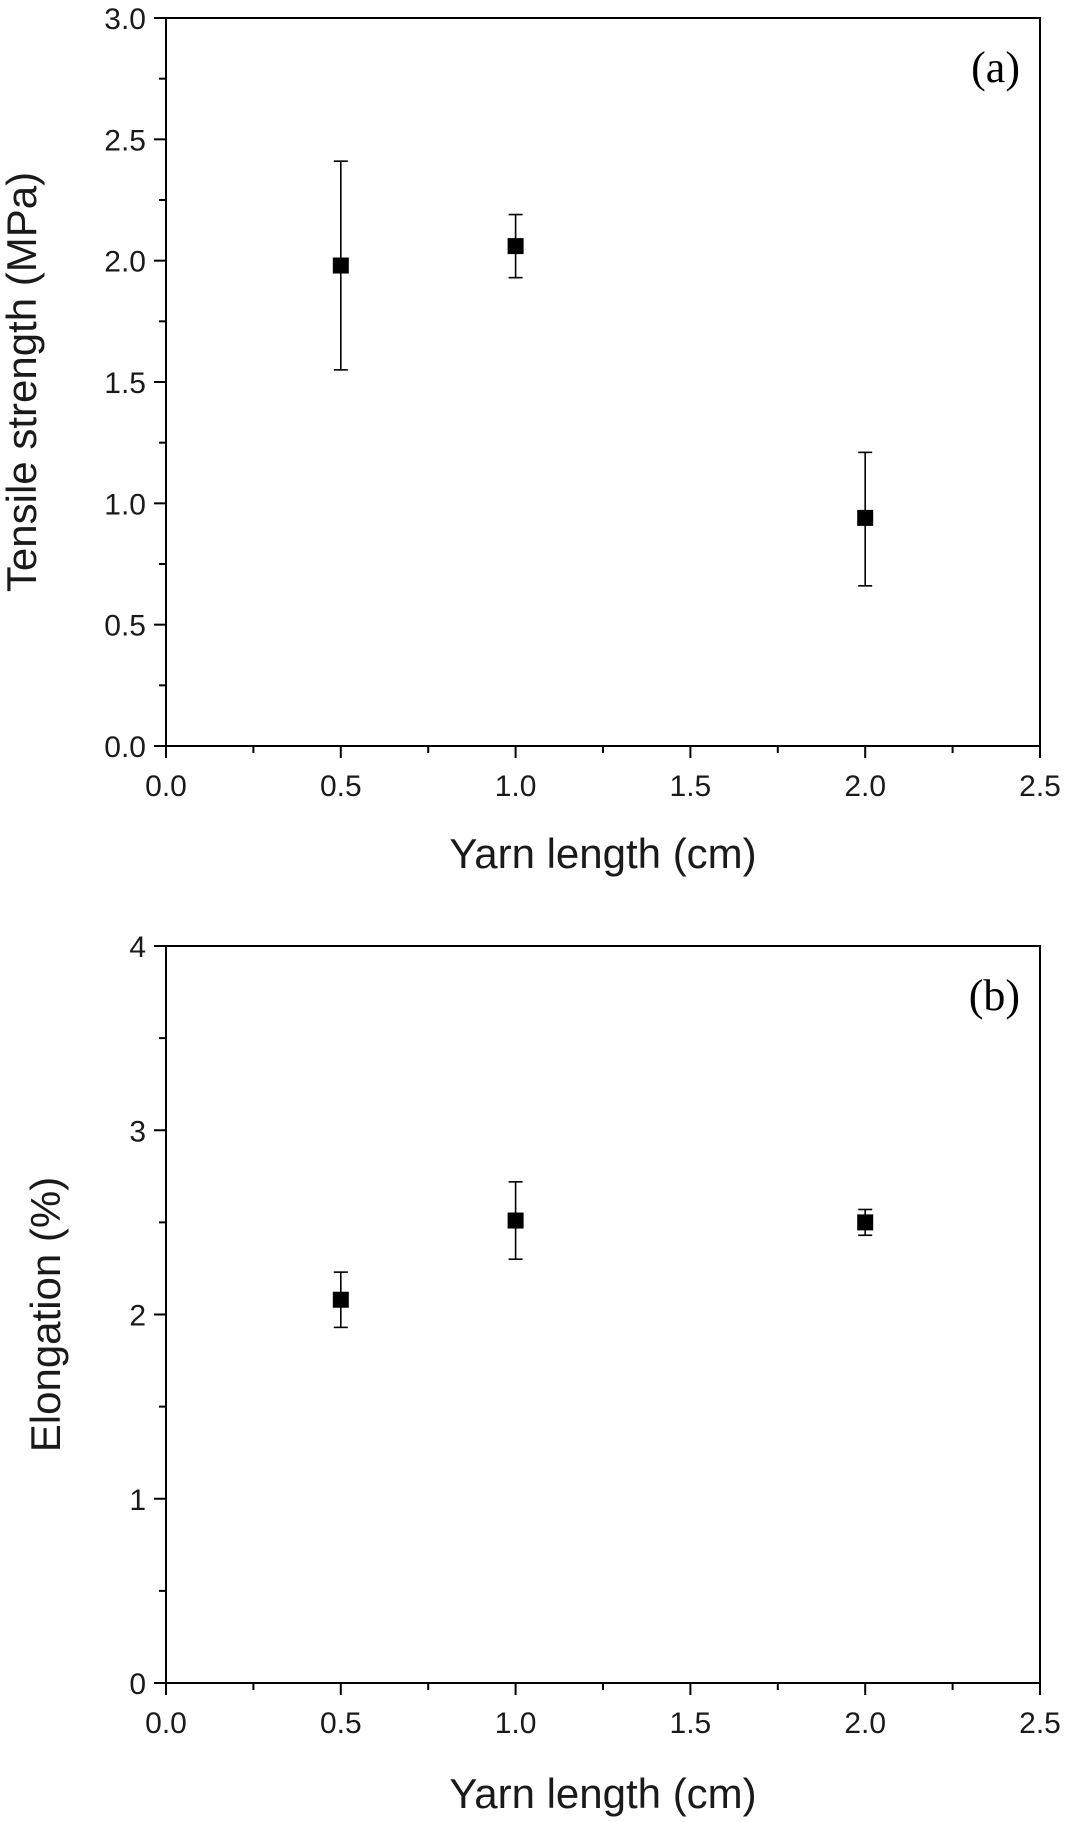  I want to click on y-tick-label: 3, so click(137, 1131).